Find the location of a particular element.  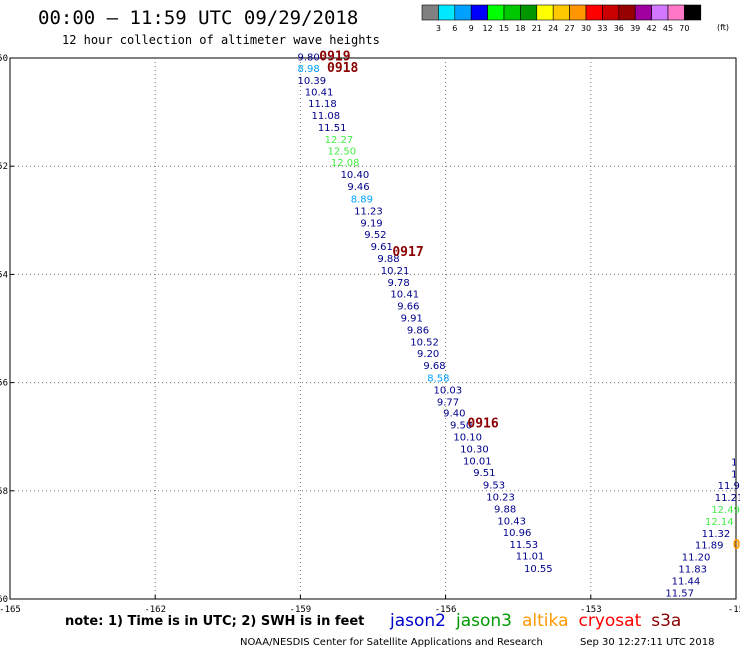

y-tick-label: -60 is located at coordinates (4, 600).